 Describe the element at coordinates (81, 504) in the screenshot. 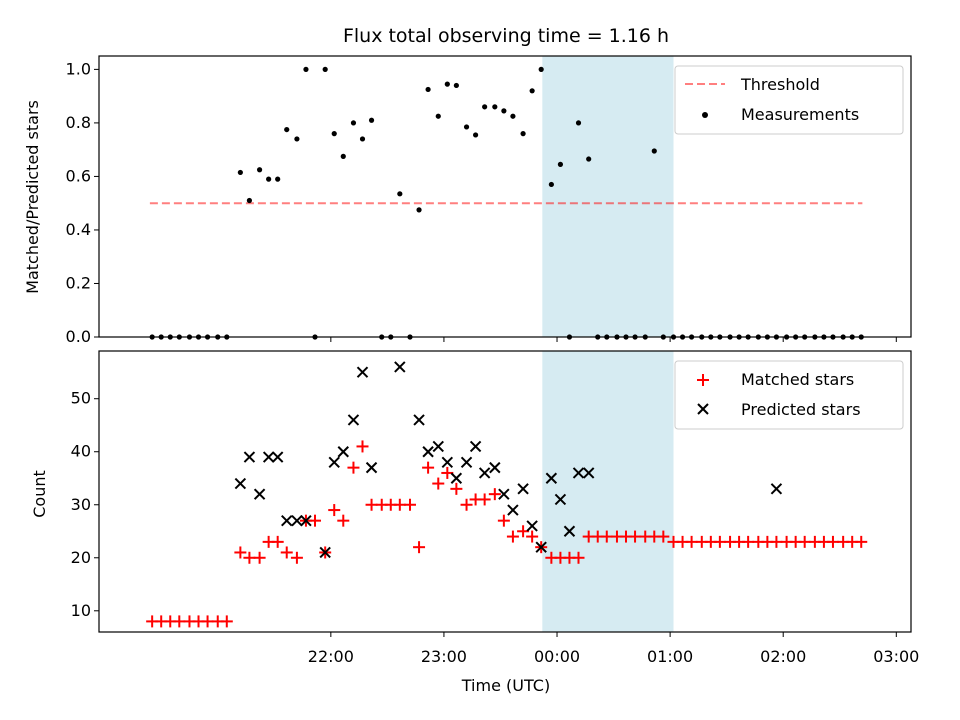

I see `bottom-y-tick-label: 30` at that location.